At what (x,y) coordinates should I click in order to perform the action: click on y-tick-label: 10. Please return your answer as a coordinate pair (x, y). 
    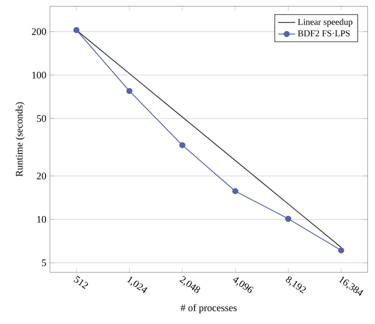
    Looking at the image, I should click on (41, 219).